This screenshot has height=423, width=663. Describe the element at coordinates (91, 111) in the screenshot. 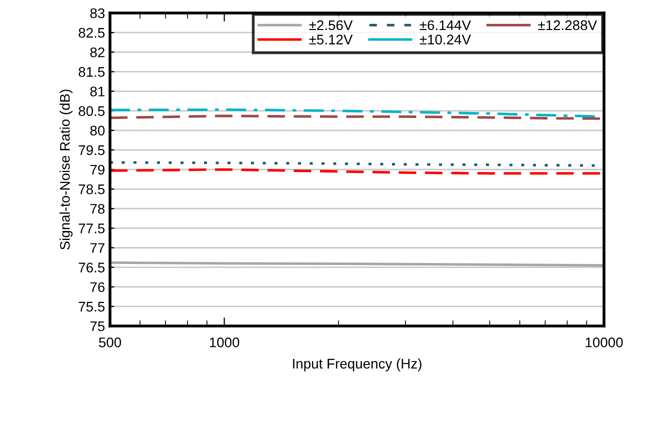

I see `y-tick-label: 80.5` at that location.